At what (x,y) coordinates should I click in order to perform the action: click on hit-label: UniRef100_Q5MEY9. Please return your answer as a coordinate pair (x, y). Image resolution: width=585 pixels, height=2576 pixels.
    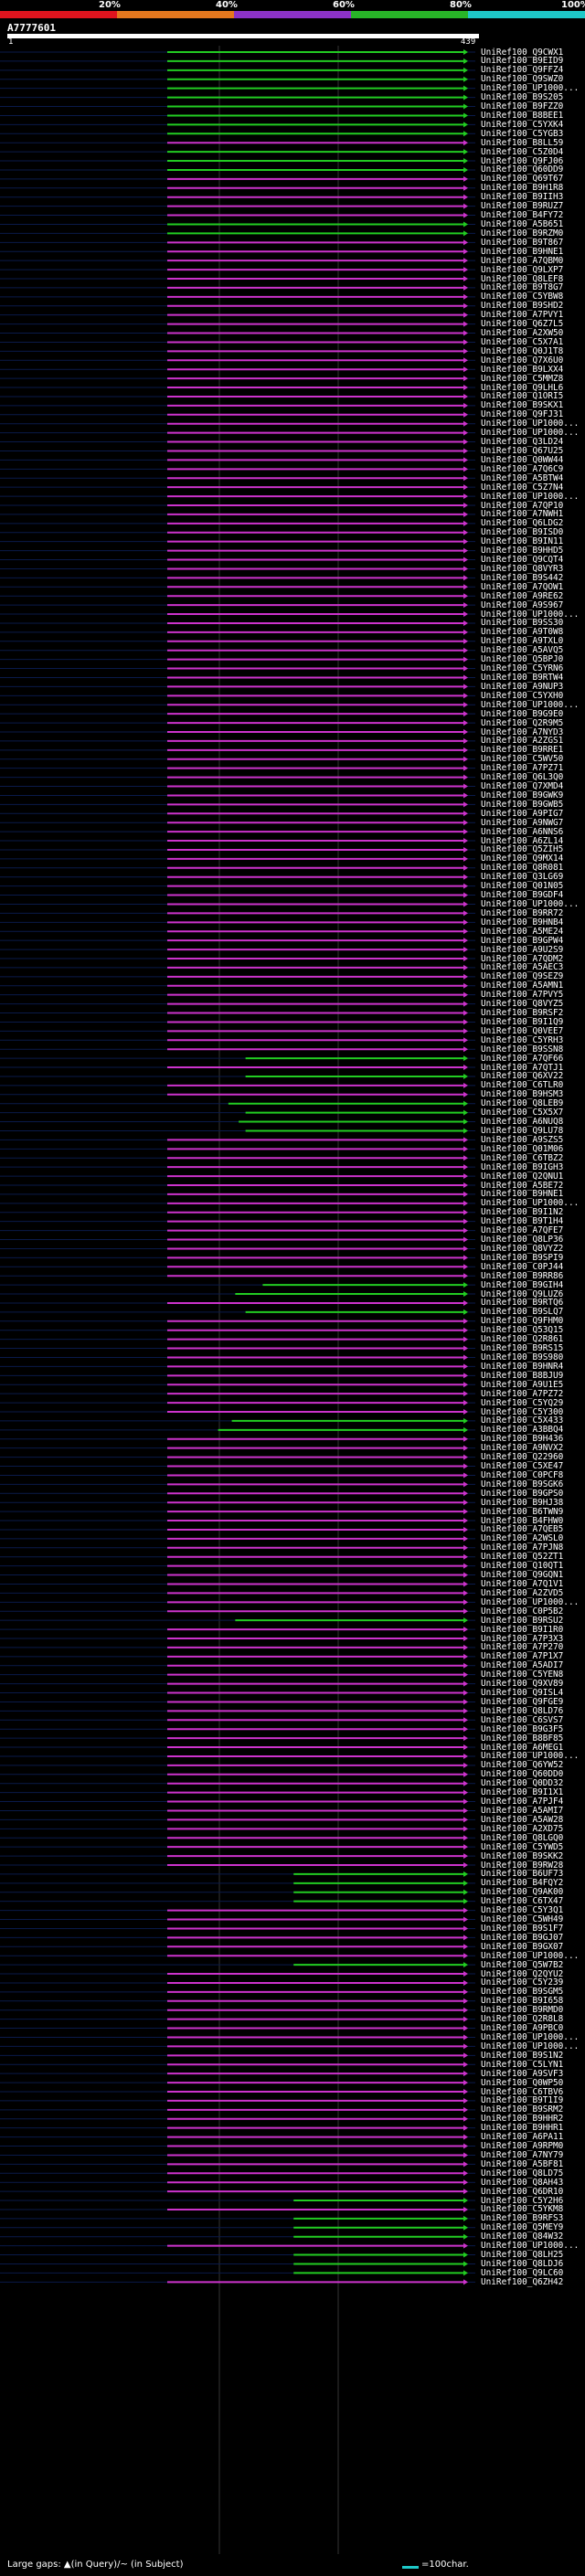
    Looking at the image, I should click on (522, 2227).